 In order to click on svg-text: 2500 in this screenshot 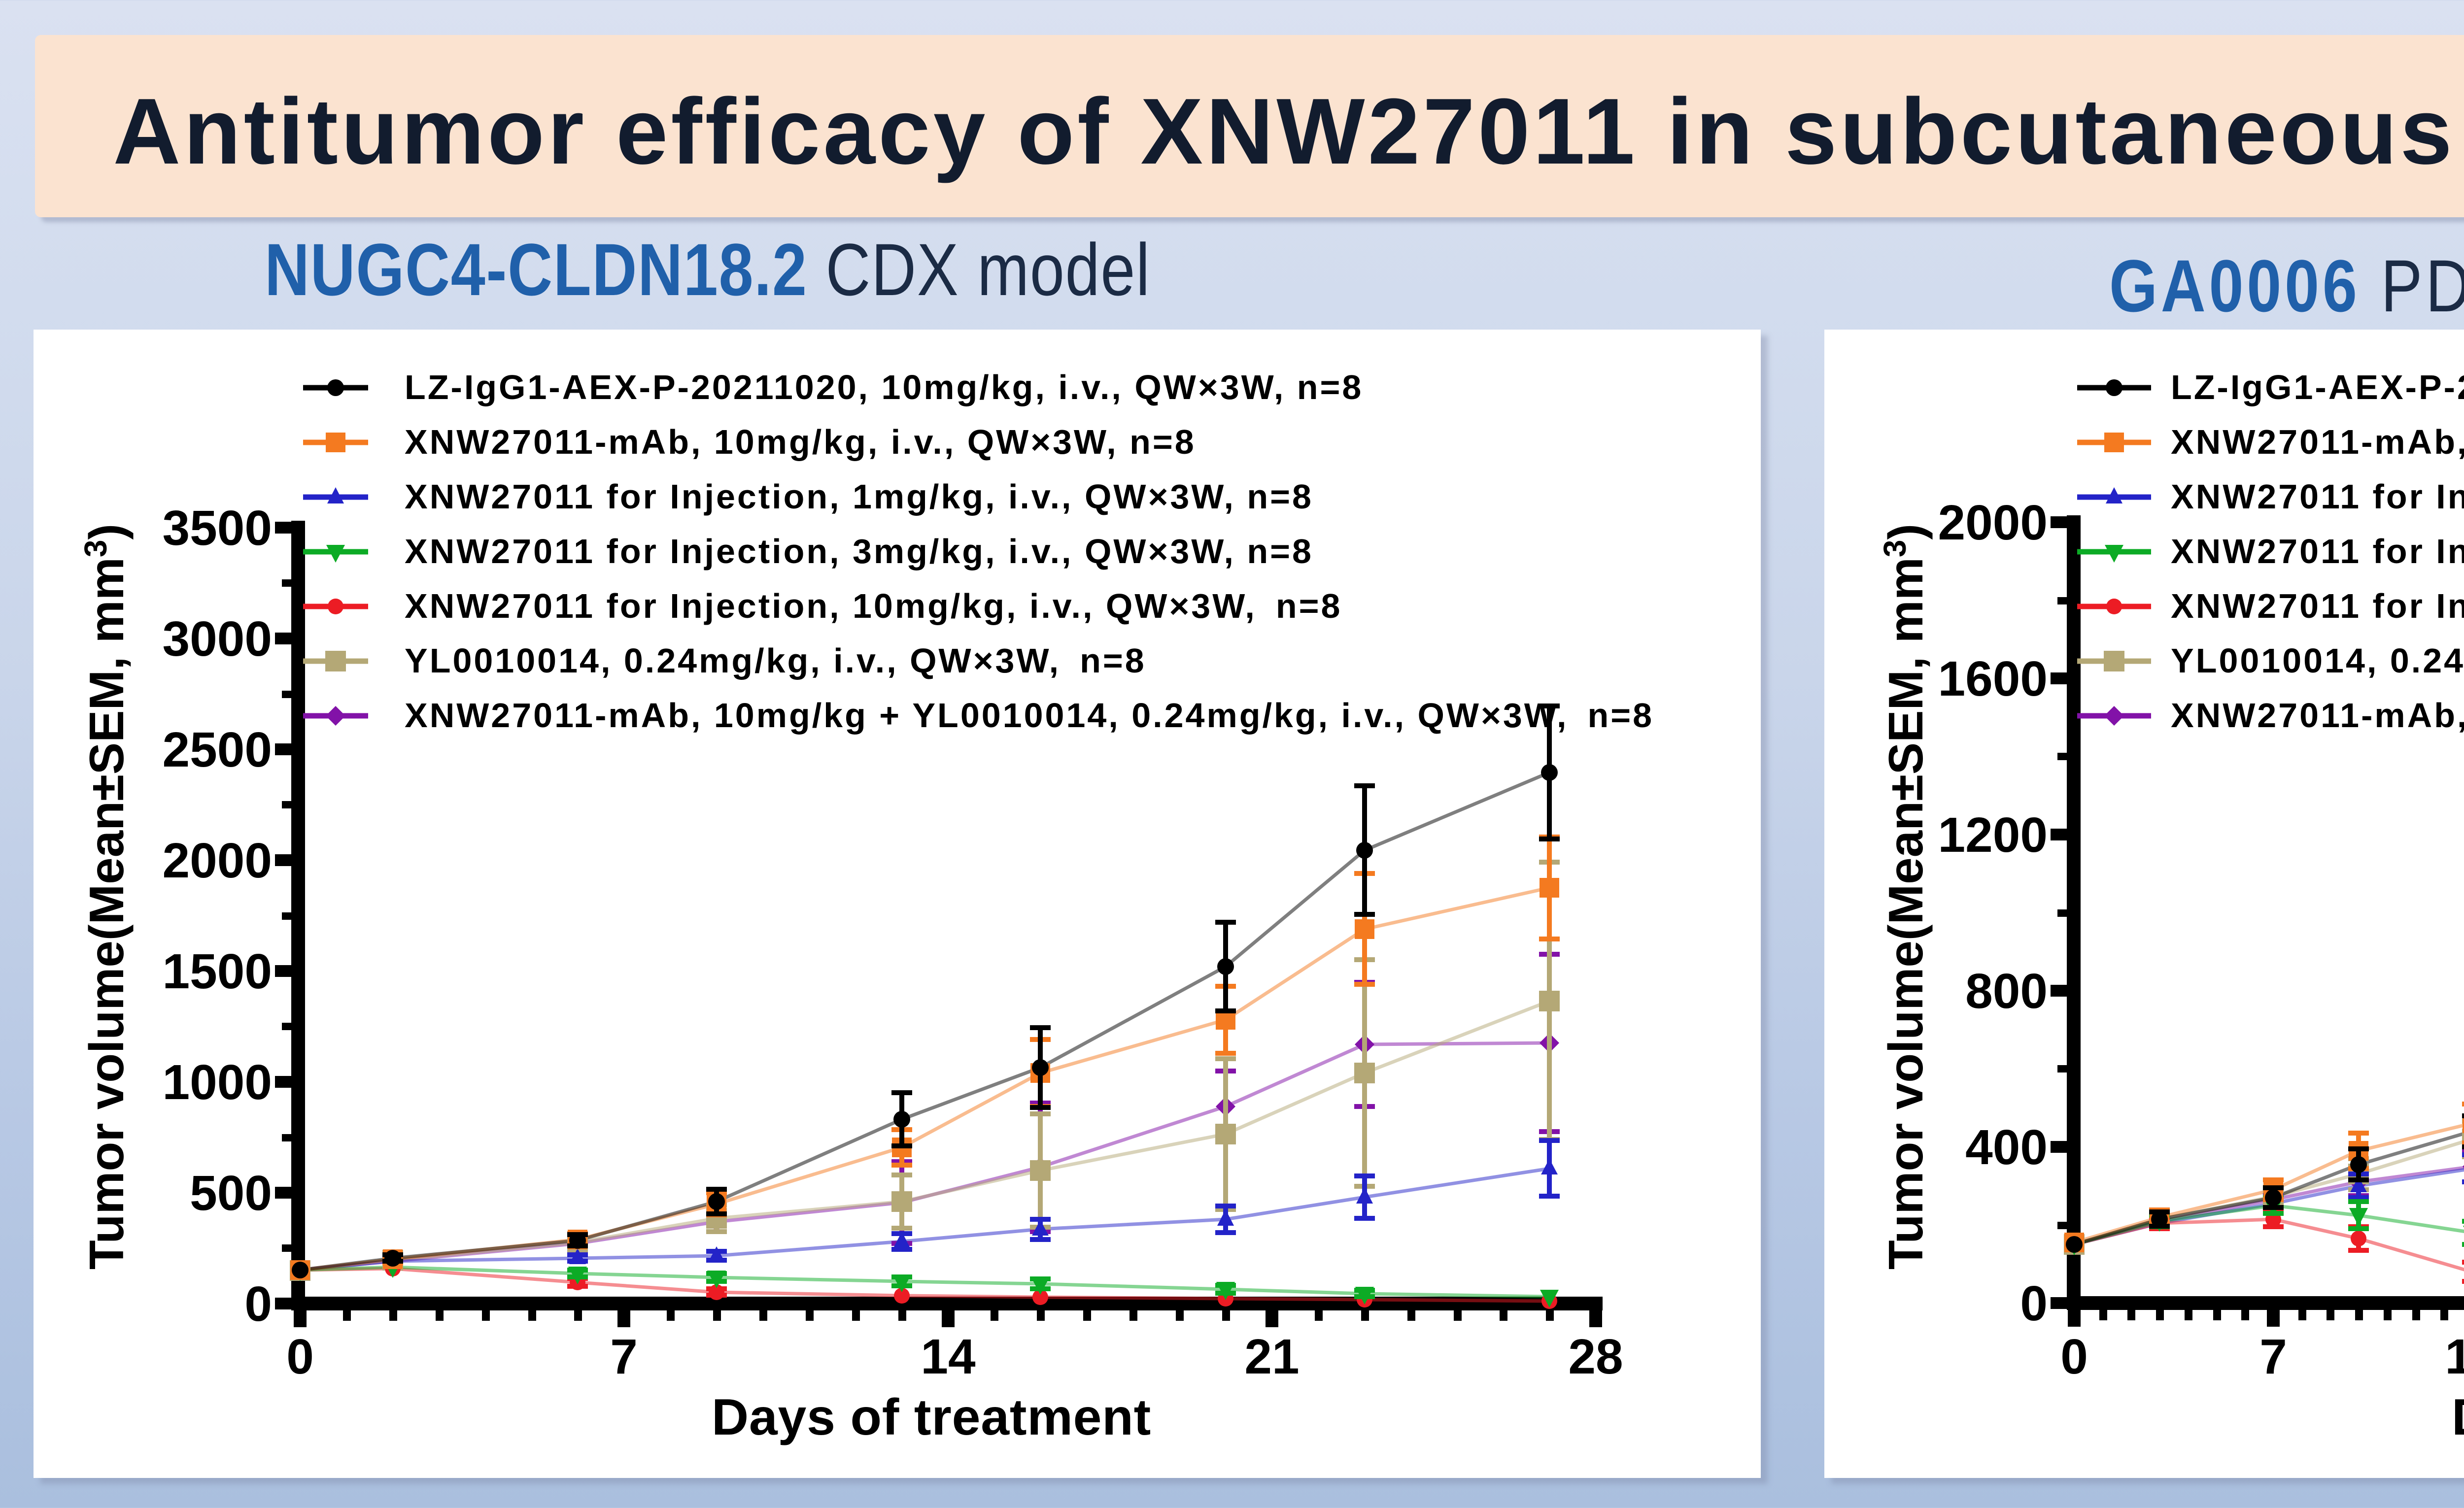, I will do `click(217, 749)`.